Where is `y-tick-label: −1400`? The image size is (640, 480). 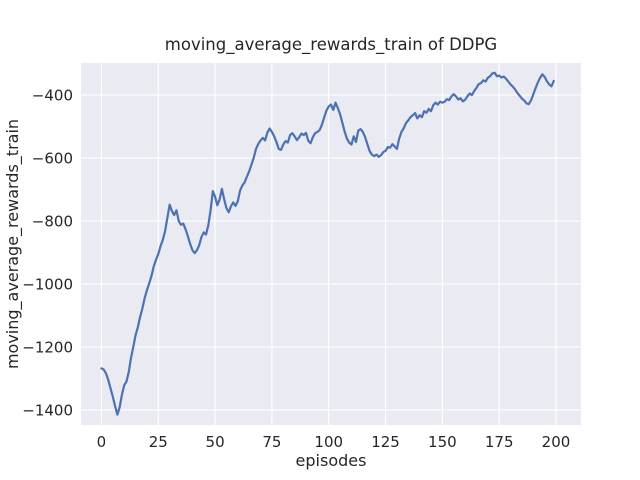
y-tick-label: −1400 is located at coordinates (47, 410).